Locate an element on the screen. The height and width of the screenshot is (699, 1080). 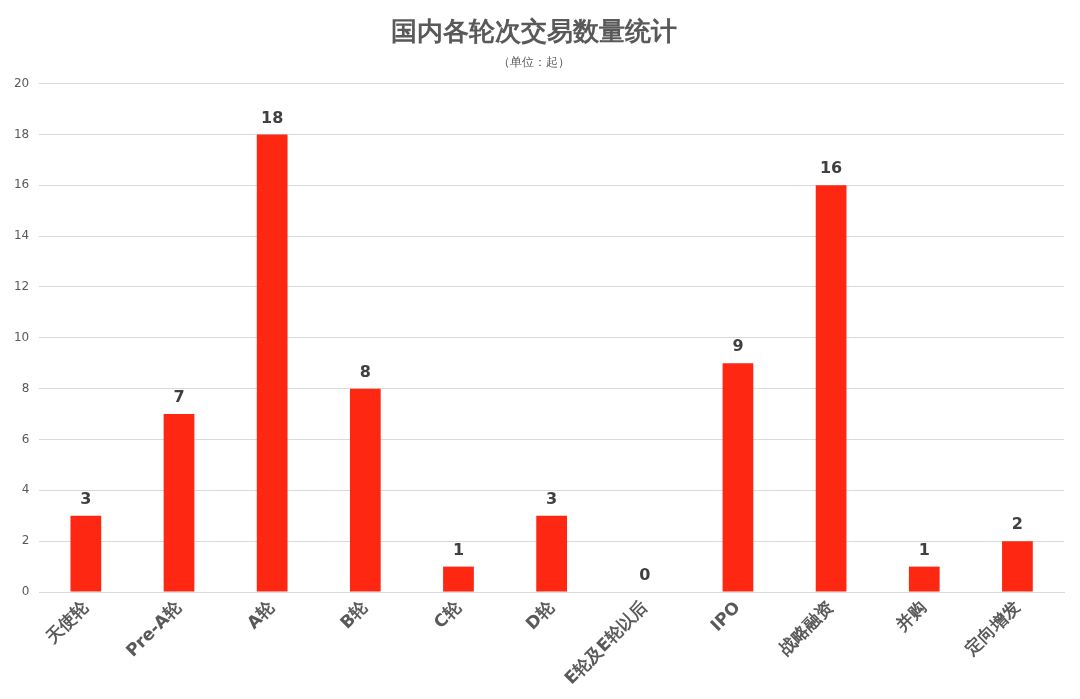
x-tick-label: A轮 is located at coordinates (260, 614).